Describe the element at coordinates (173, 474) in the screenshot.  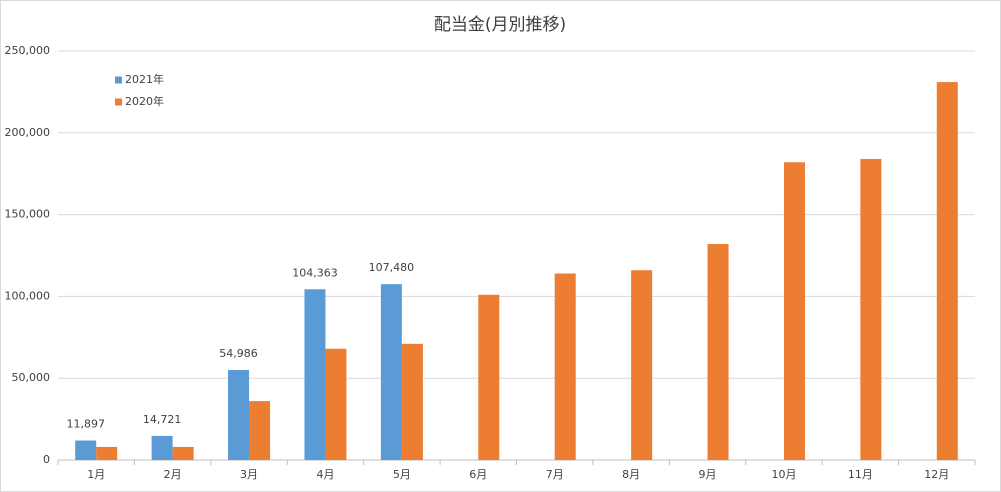
I see `x-tick-label: 2月` at that location.